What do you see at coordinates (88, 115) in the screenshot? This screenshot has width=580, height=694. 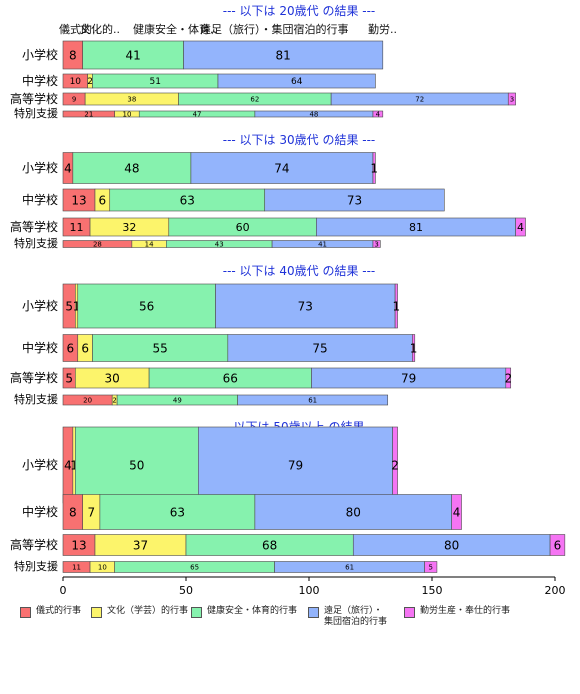 I see `bar-value-label: 21` at bounding box center [88, 115].